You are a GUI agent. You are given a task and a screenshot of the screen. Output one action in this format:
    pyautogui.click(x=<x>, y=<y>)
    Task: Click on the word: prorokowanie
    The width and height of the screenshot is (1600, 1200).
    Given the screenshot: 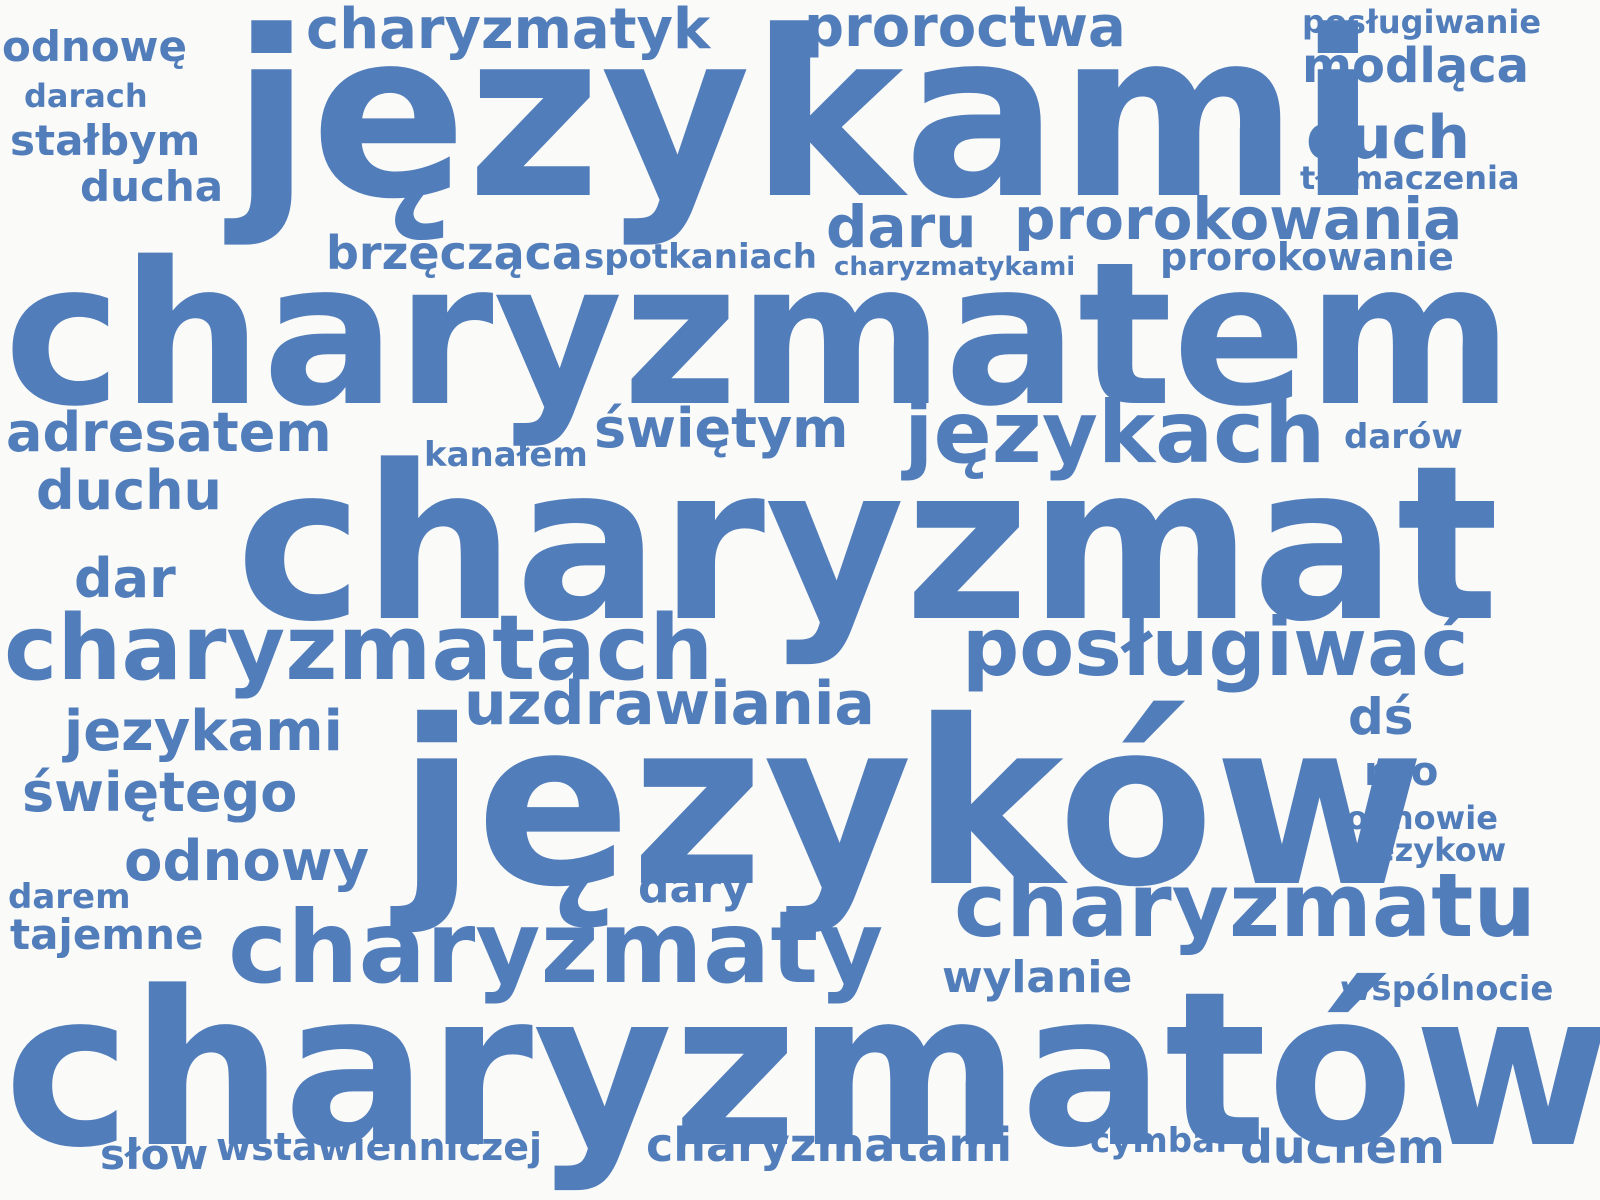 What is the action you would take?
    pyautogui.click(x=1307, y=257)
    